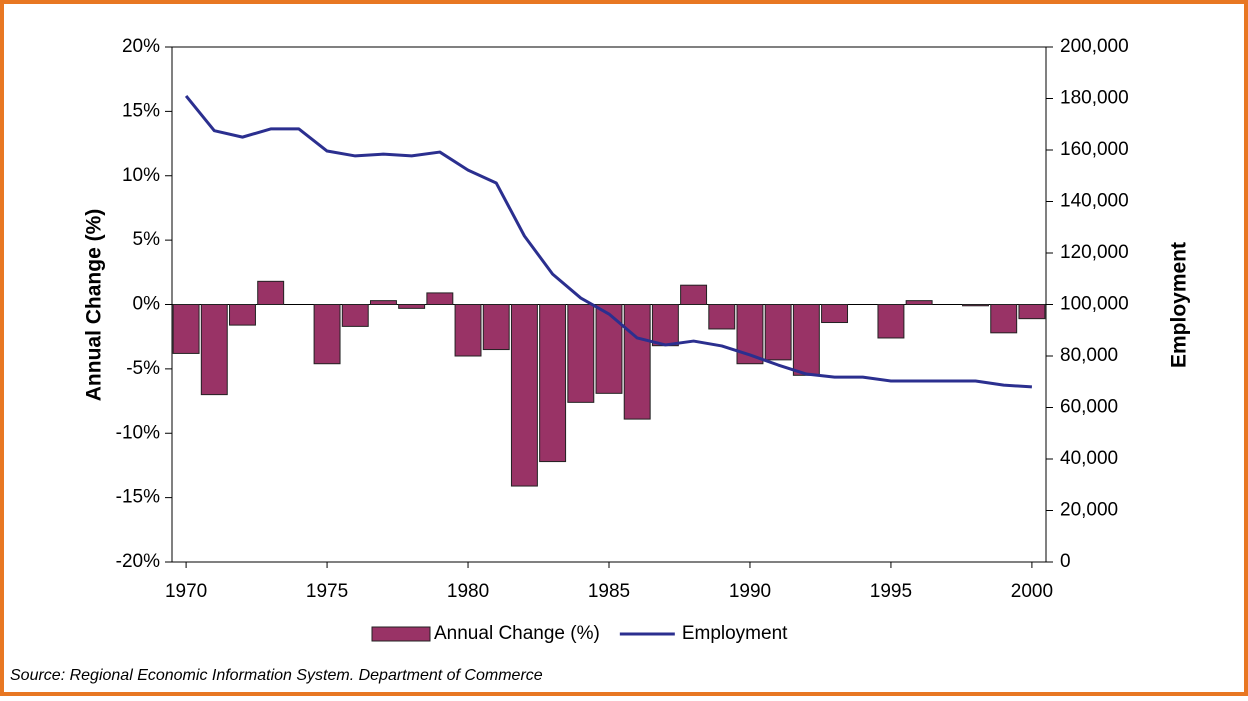 The width and height of the screenshot is (1248, 701). Describe the element at coordinates (1065, 561) in the screenshot. I see `y2-tick-label: 0` at that location.